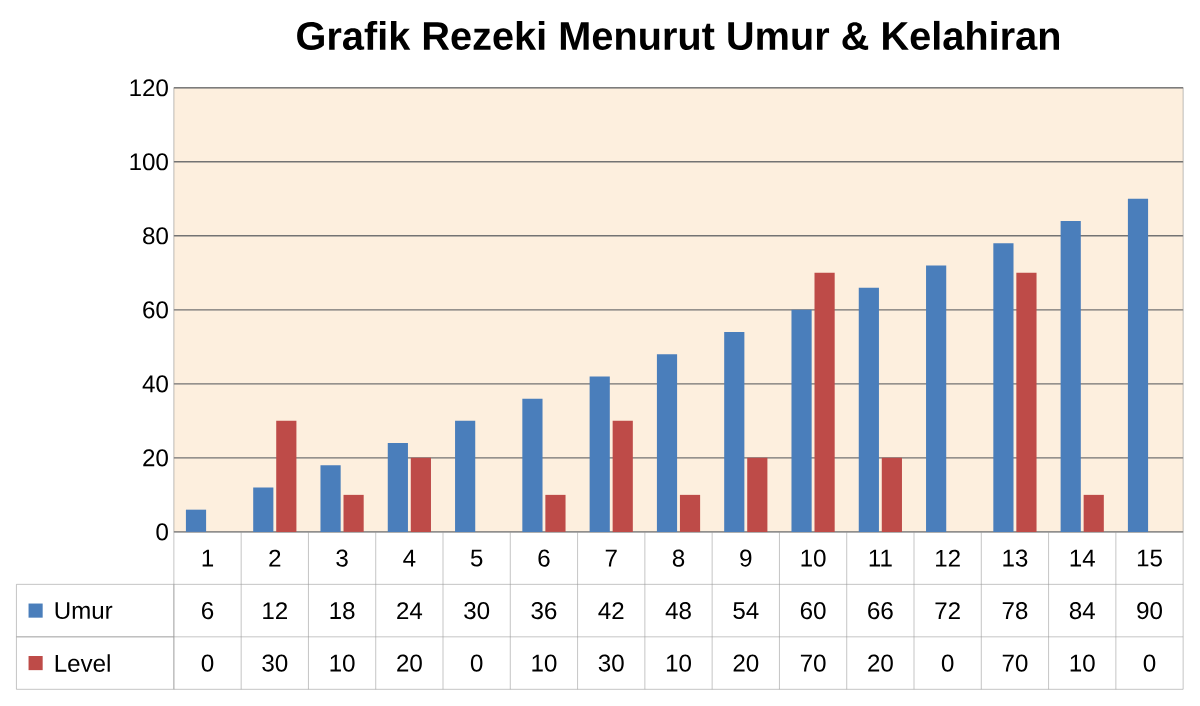 The width and height of the screenshot is (1200, 706). What do you see at coordinates (746, 611) in the screenshot?
I see `data-label: 54` at bounding box center [746, 611].